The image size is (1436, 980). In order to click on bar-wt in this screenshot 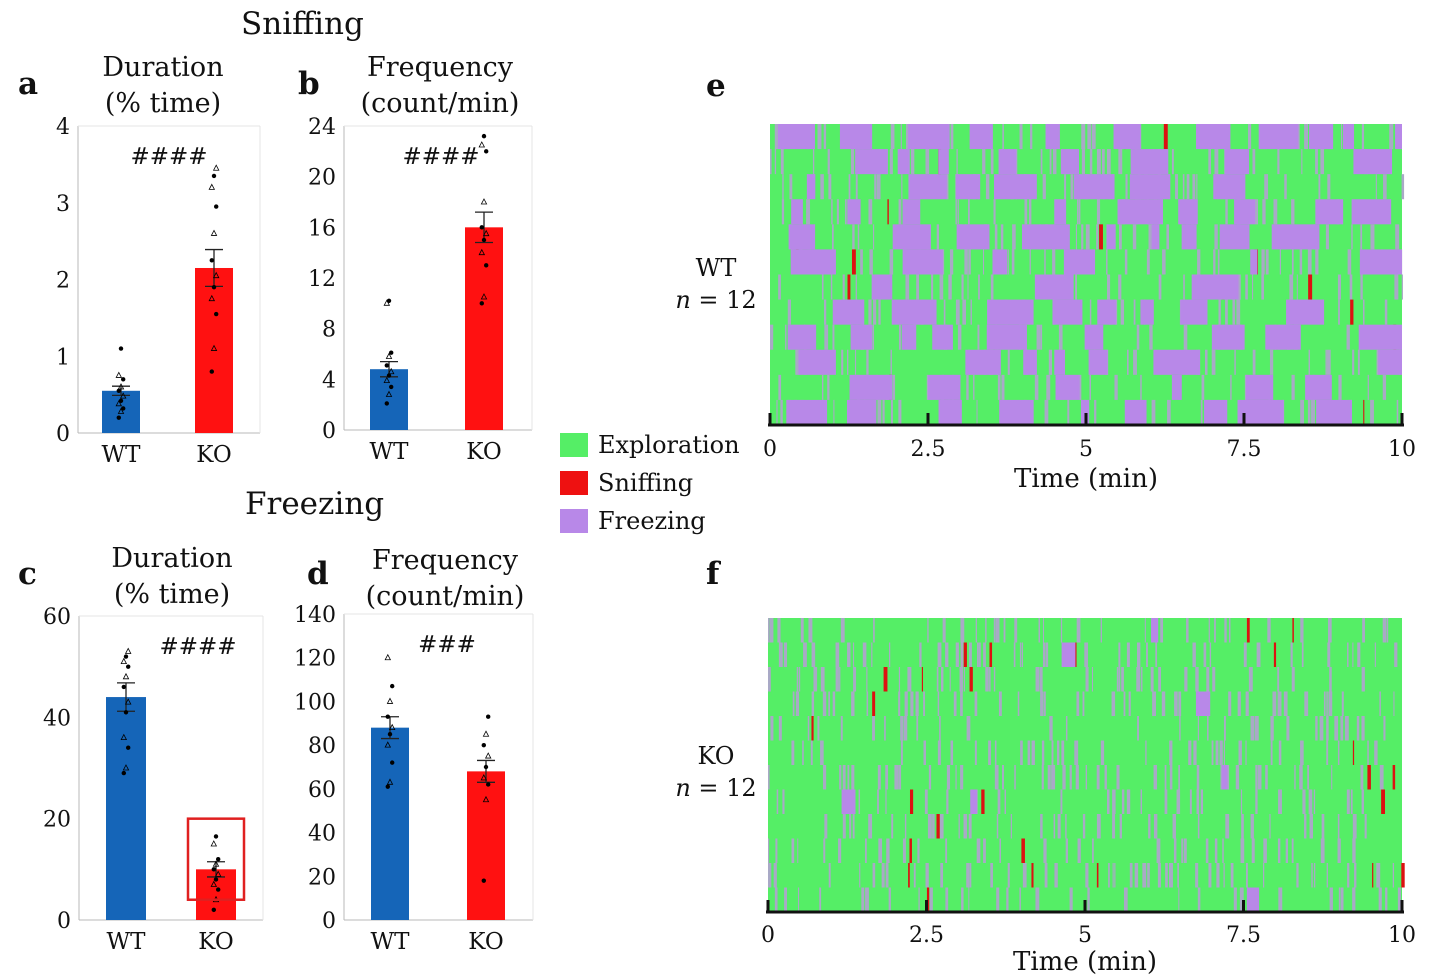, I will do `click(126, 808)`.